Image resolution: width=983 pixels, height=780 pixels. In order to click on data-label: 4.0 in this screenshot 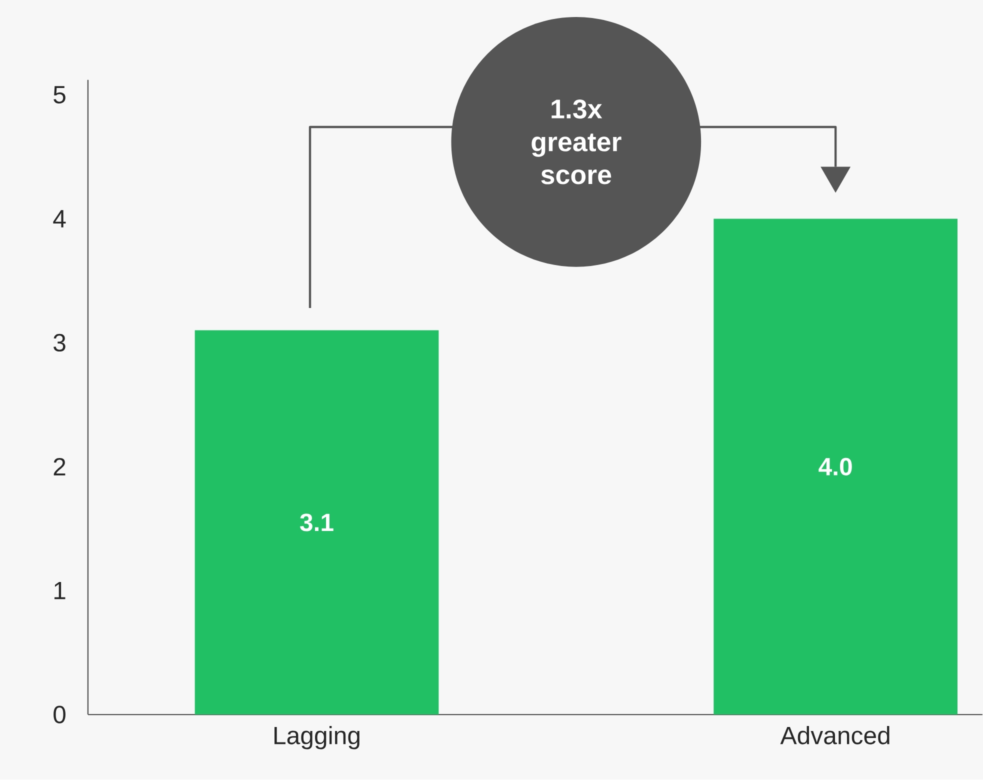, I will do `click(835, 467)`.